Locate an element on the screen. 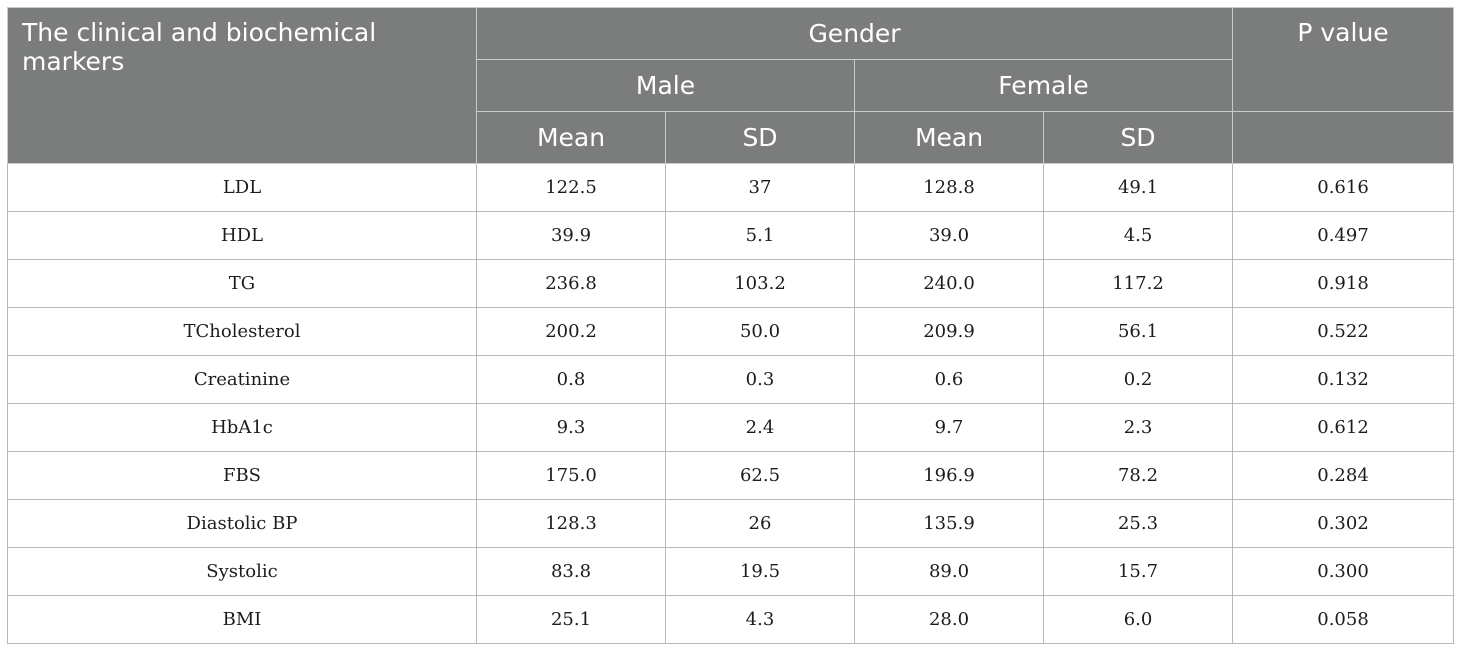 The width and height of the screenshot is (1460, 654). female-sd-cell: 56.1 is located at coordinates (1138, 331).